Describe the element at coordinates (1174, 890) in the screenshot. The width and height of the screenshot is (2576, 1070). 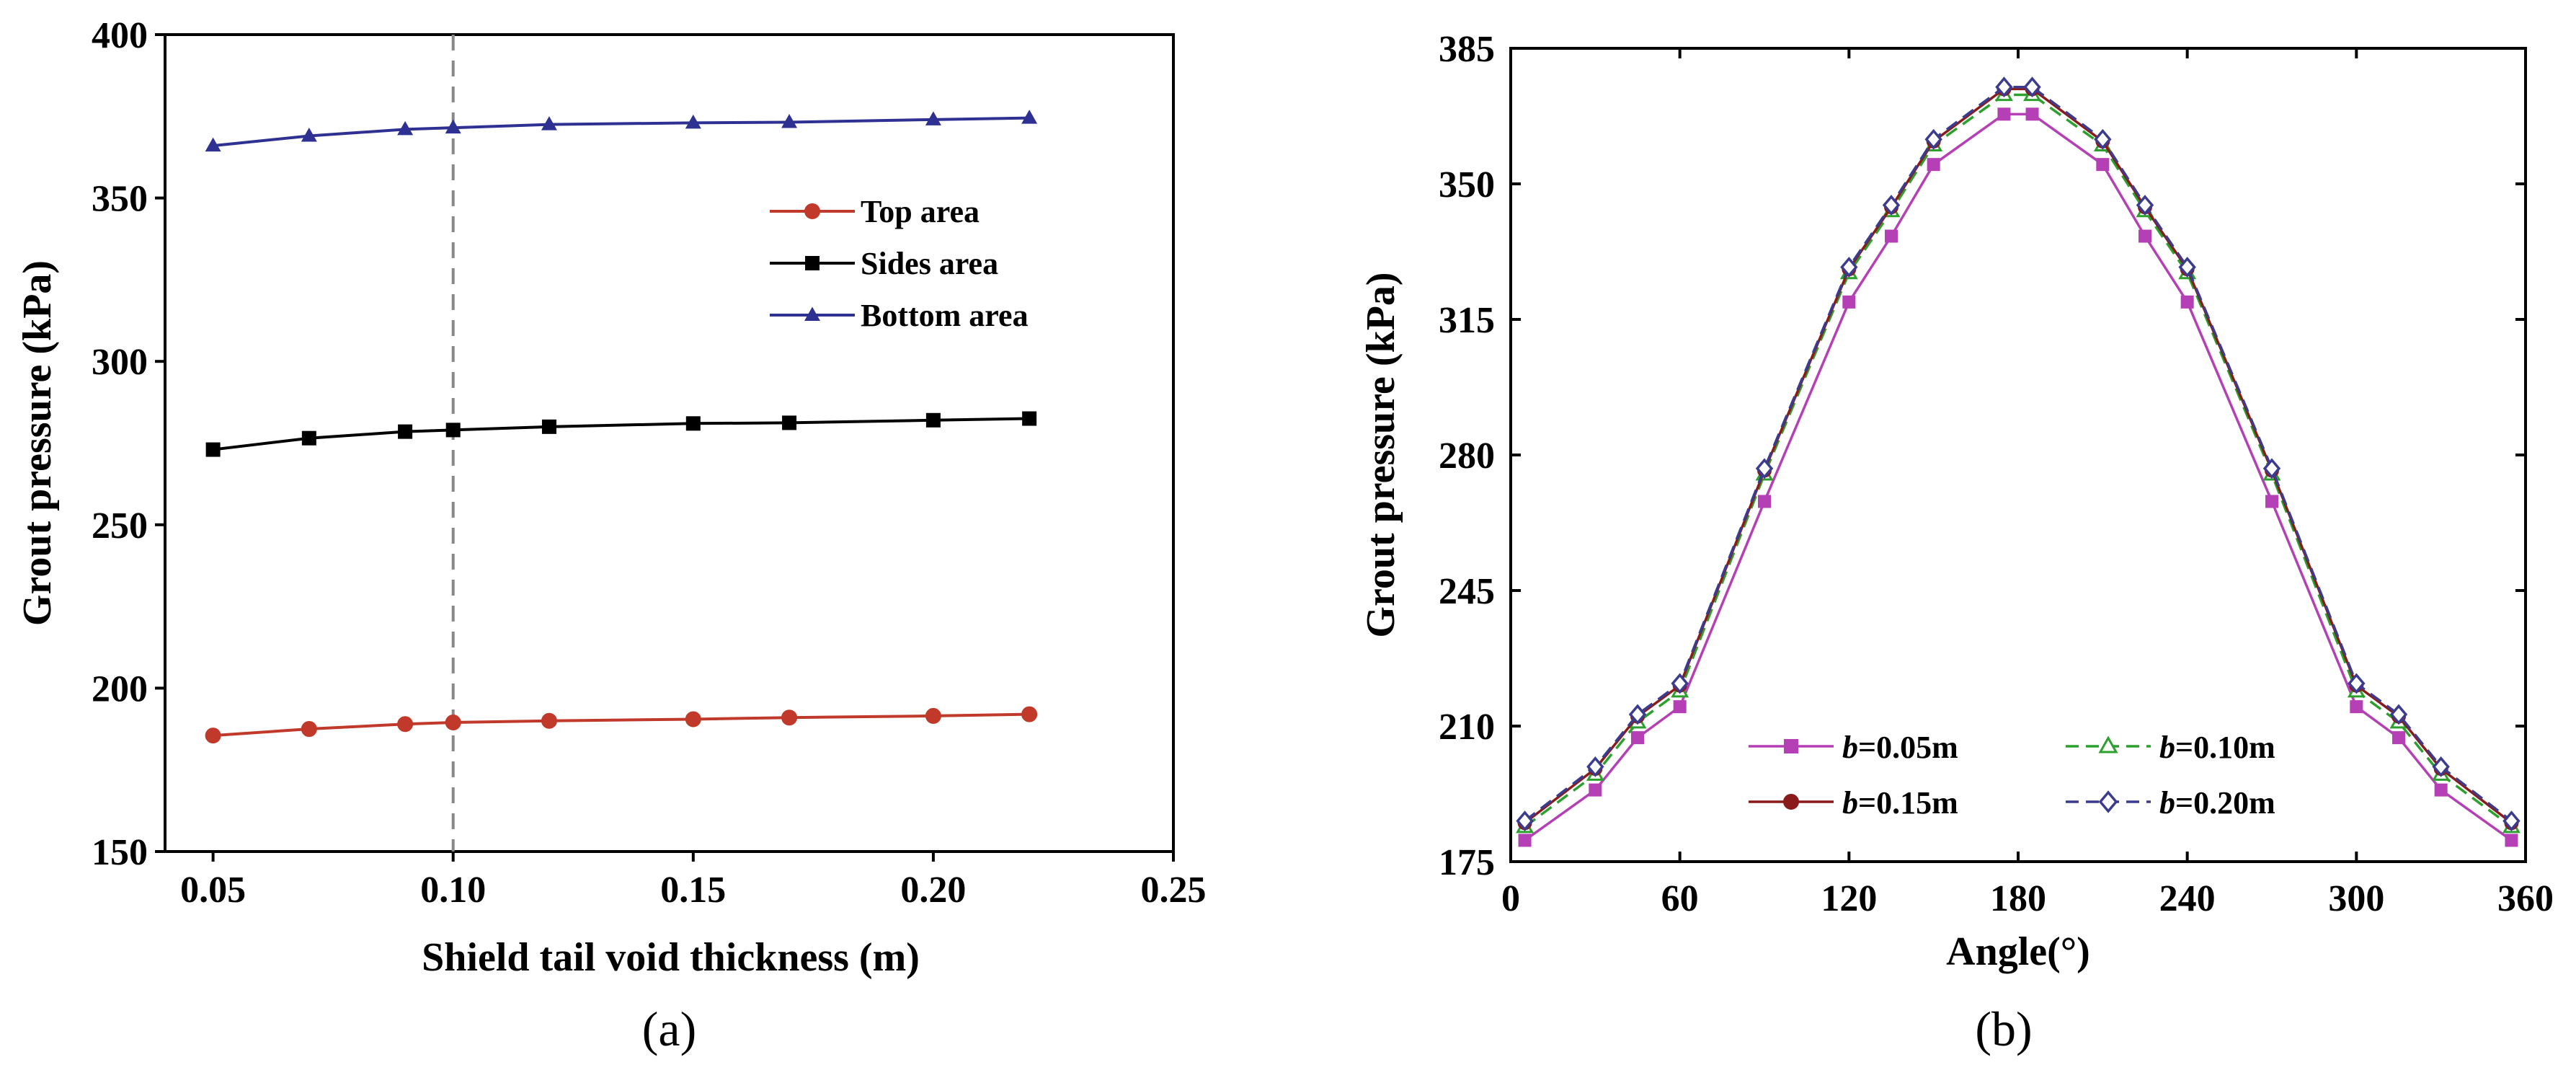
I see `x-tick-label: 0.25` at that location.